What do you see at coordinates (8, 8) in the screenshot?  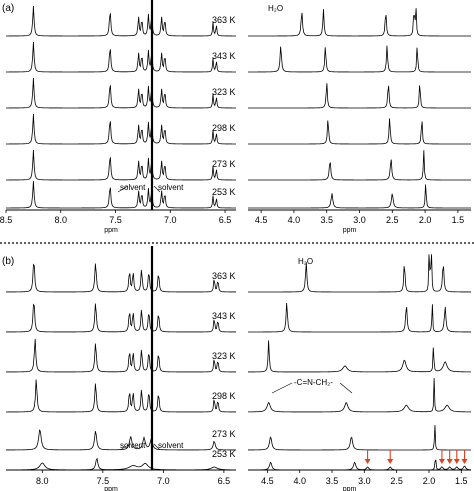 I see `panel-a-label: (a)` at bounding box center [8, 8].